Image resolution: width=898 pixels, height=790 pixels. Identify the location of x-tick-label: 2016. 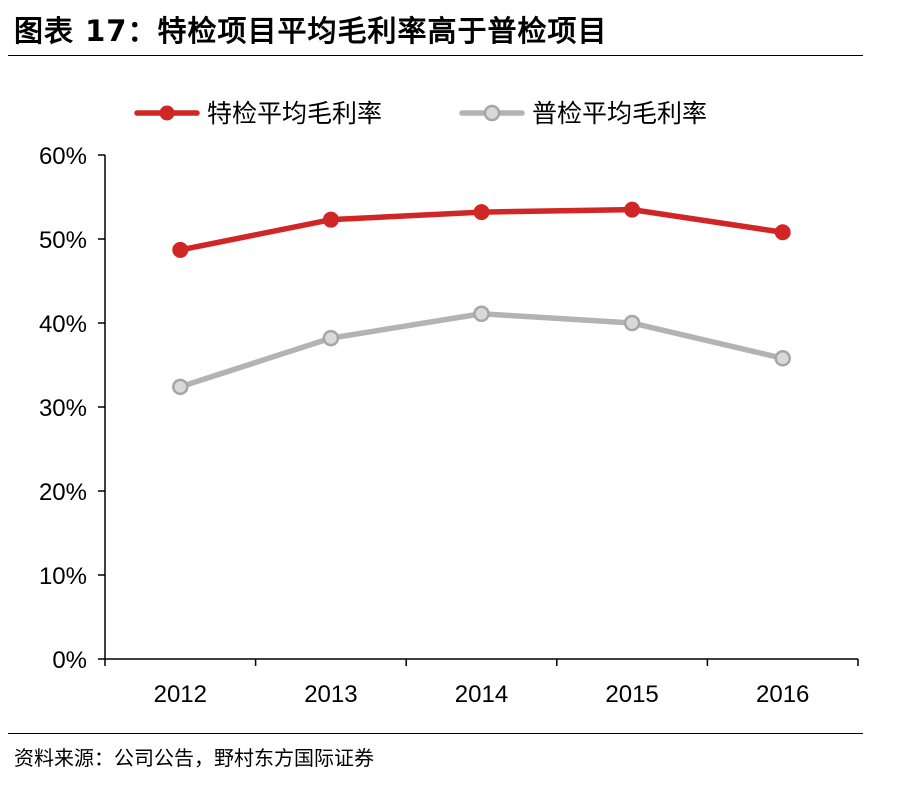
(782, 694).